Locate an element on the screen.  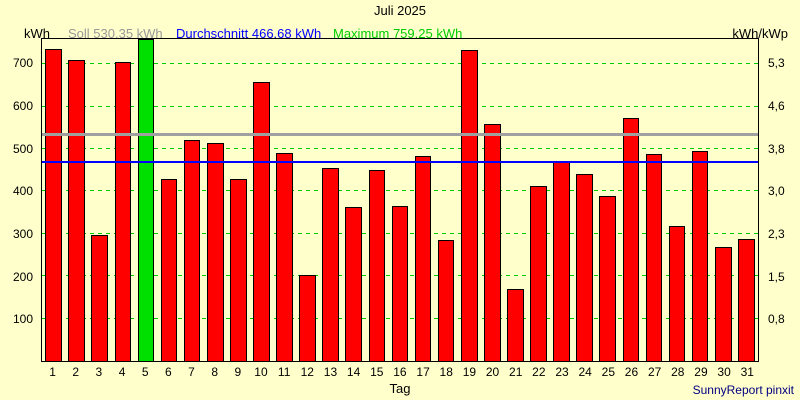
y-tick-left-400: 400 is located at coordinates (22, 191).